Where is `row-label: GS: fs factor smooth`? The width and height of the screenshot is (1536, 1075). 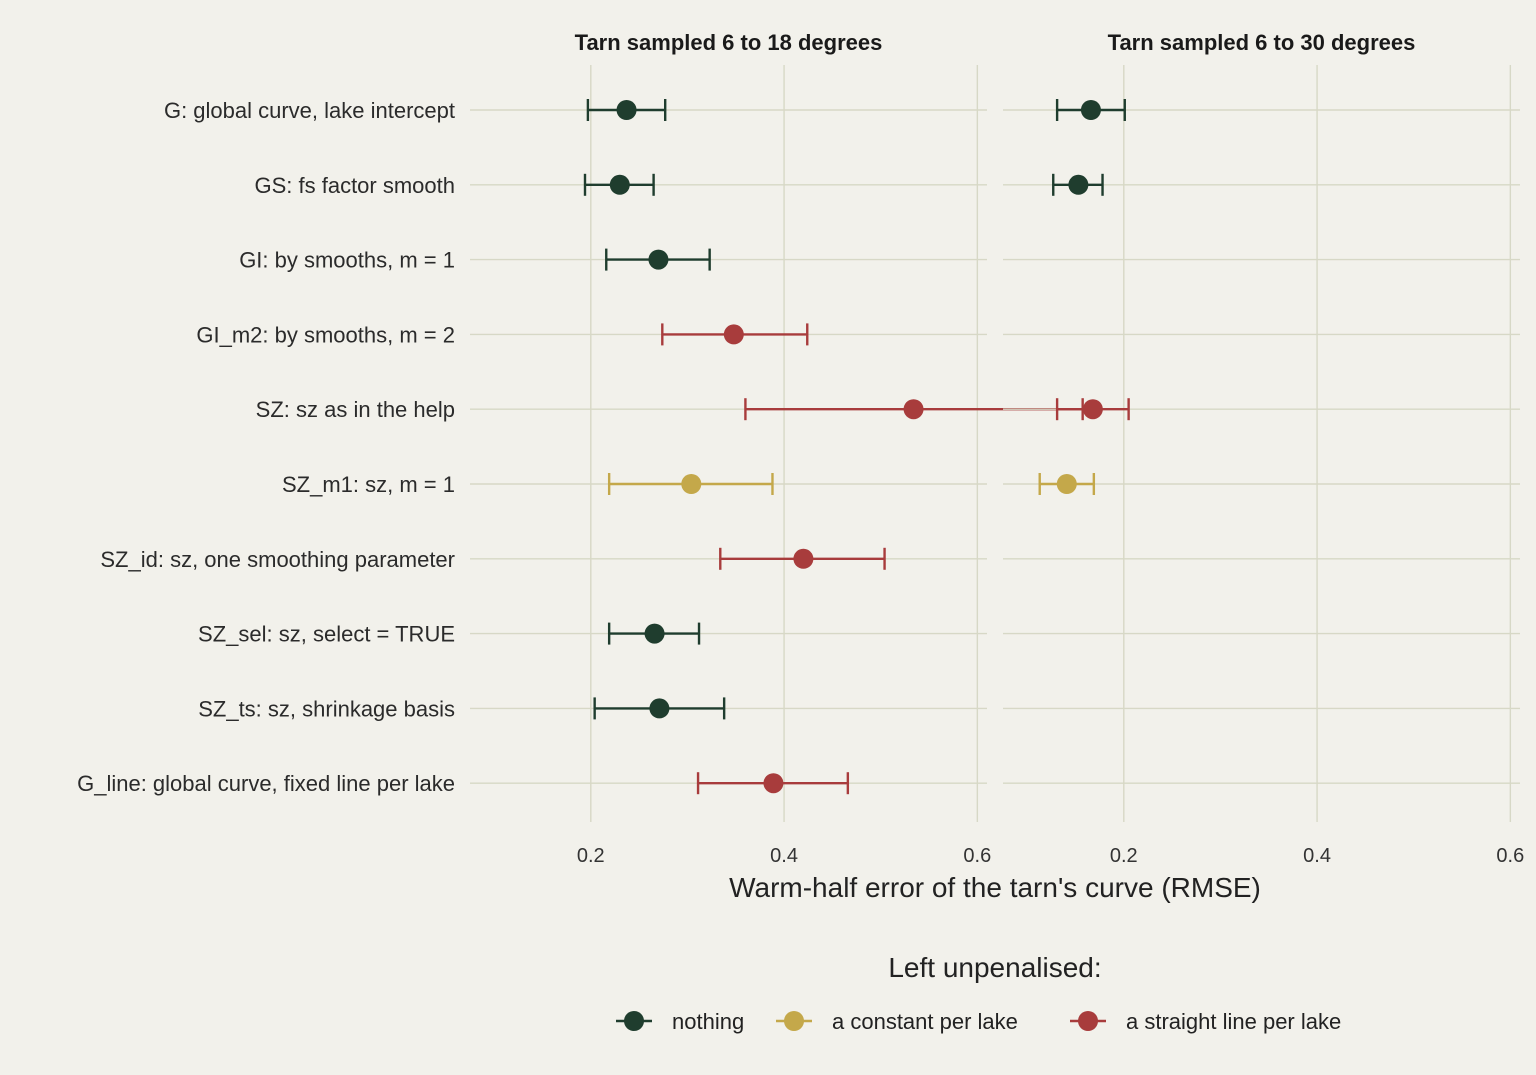
row-label: GS: fs factor smooth is located at coordinates (354, 185).